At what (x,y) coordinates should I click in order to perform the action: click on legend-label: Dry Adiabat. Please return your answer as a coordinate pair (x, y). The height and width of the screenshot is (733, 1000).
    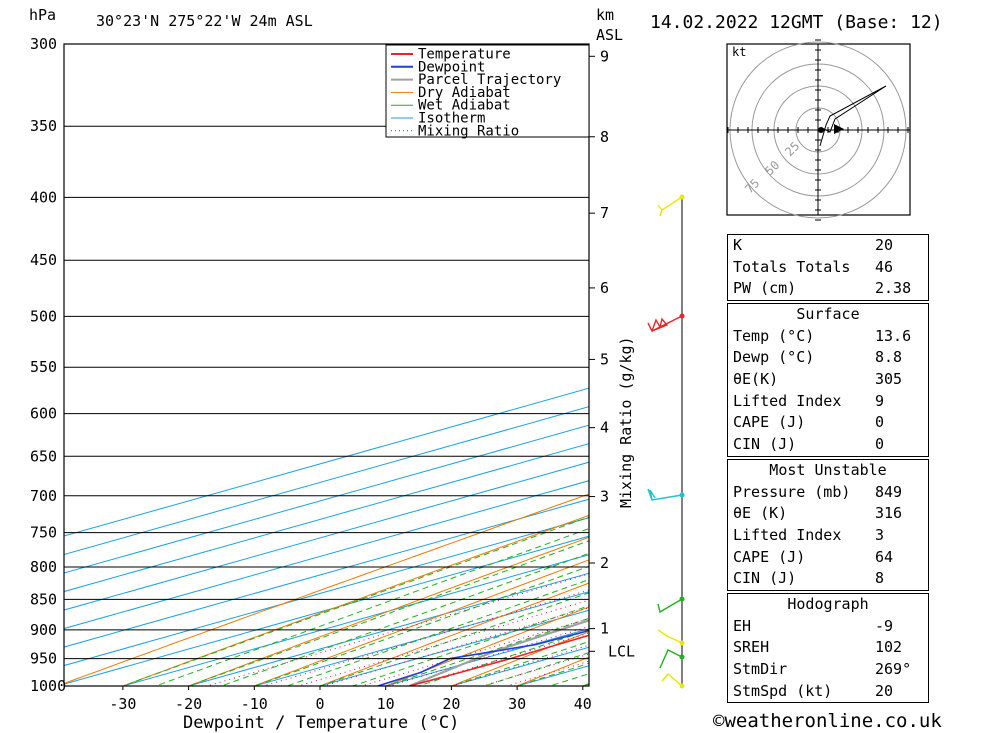
    Looking at the image, I should click on (464, 93).